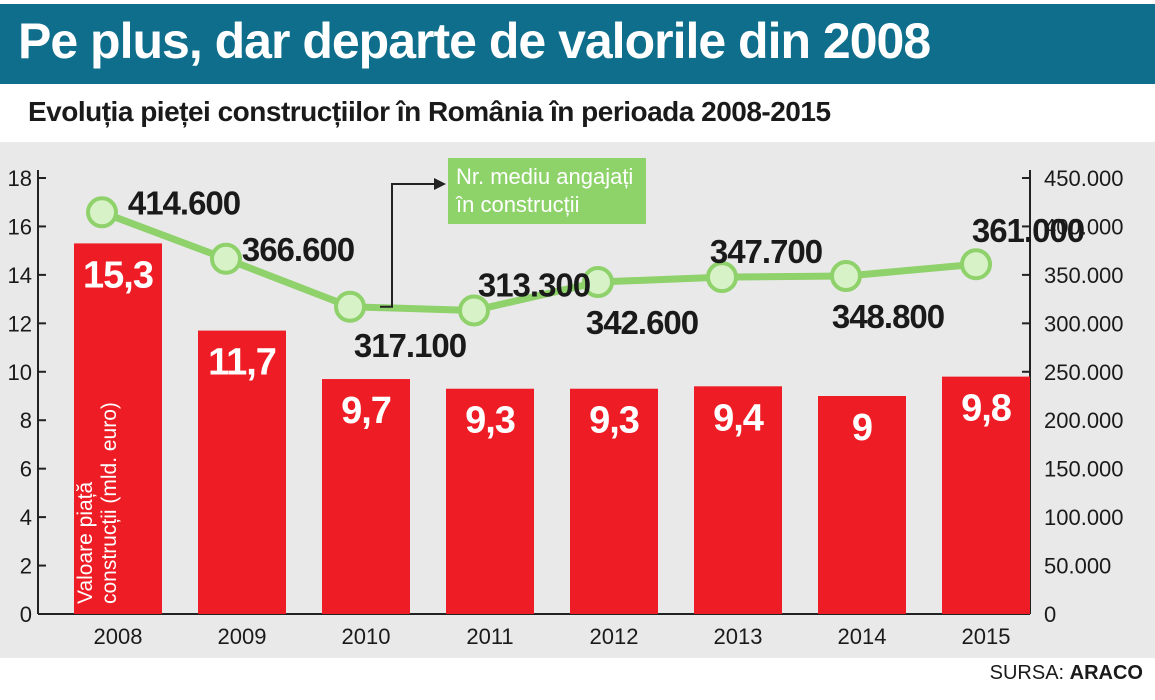  What do you see at coordinates (862, 428) in the screenshot?
I see `bar-value-label: 9` at bounding box center [862, 428].